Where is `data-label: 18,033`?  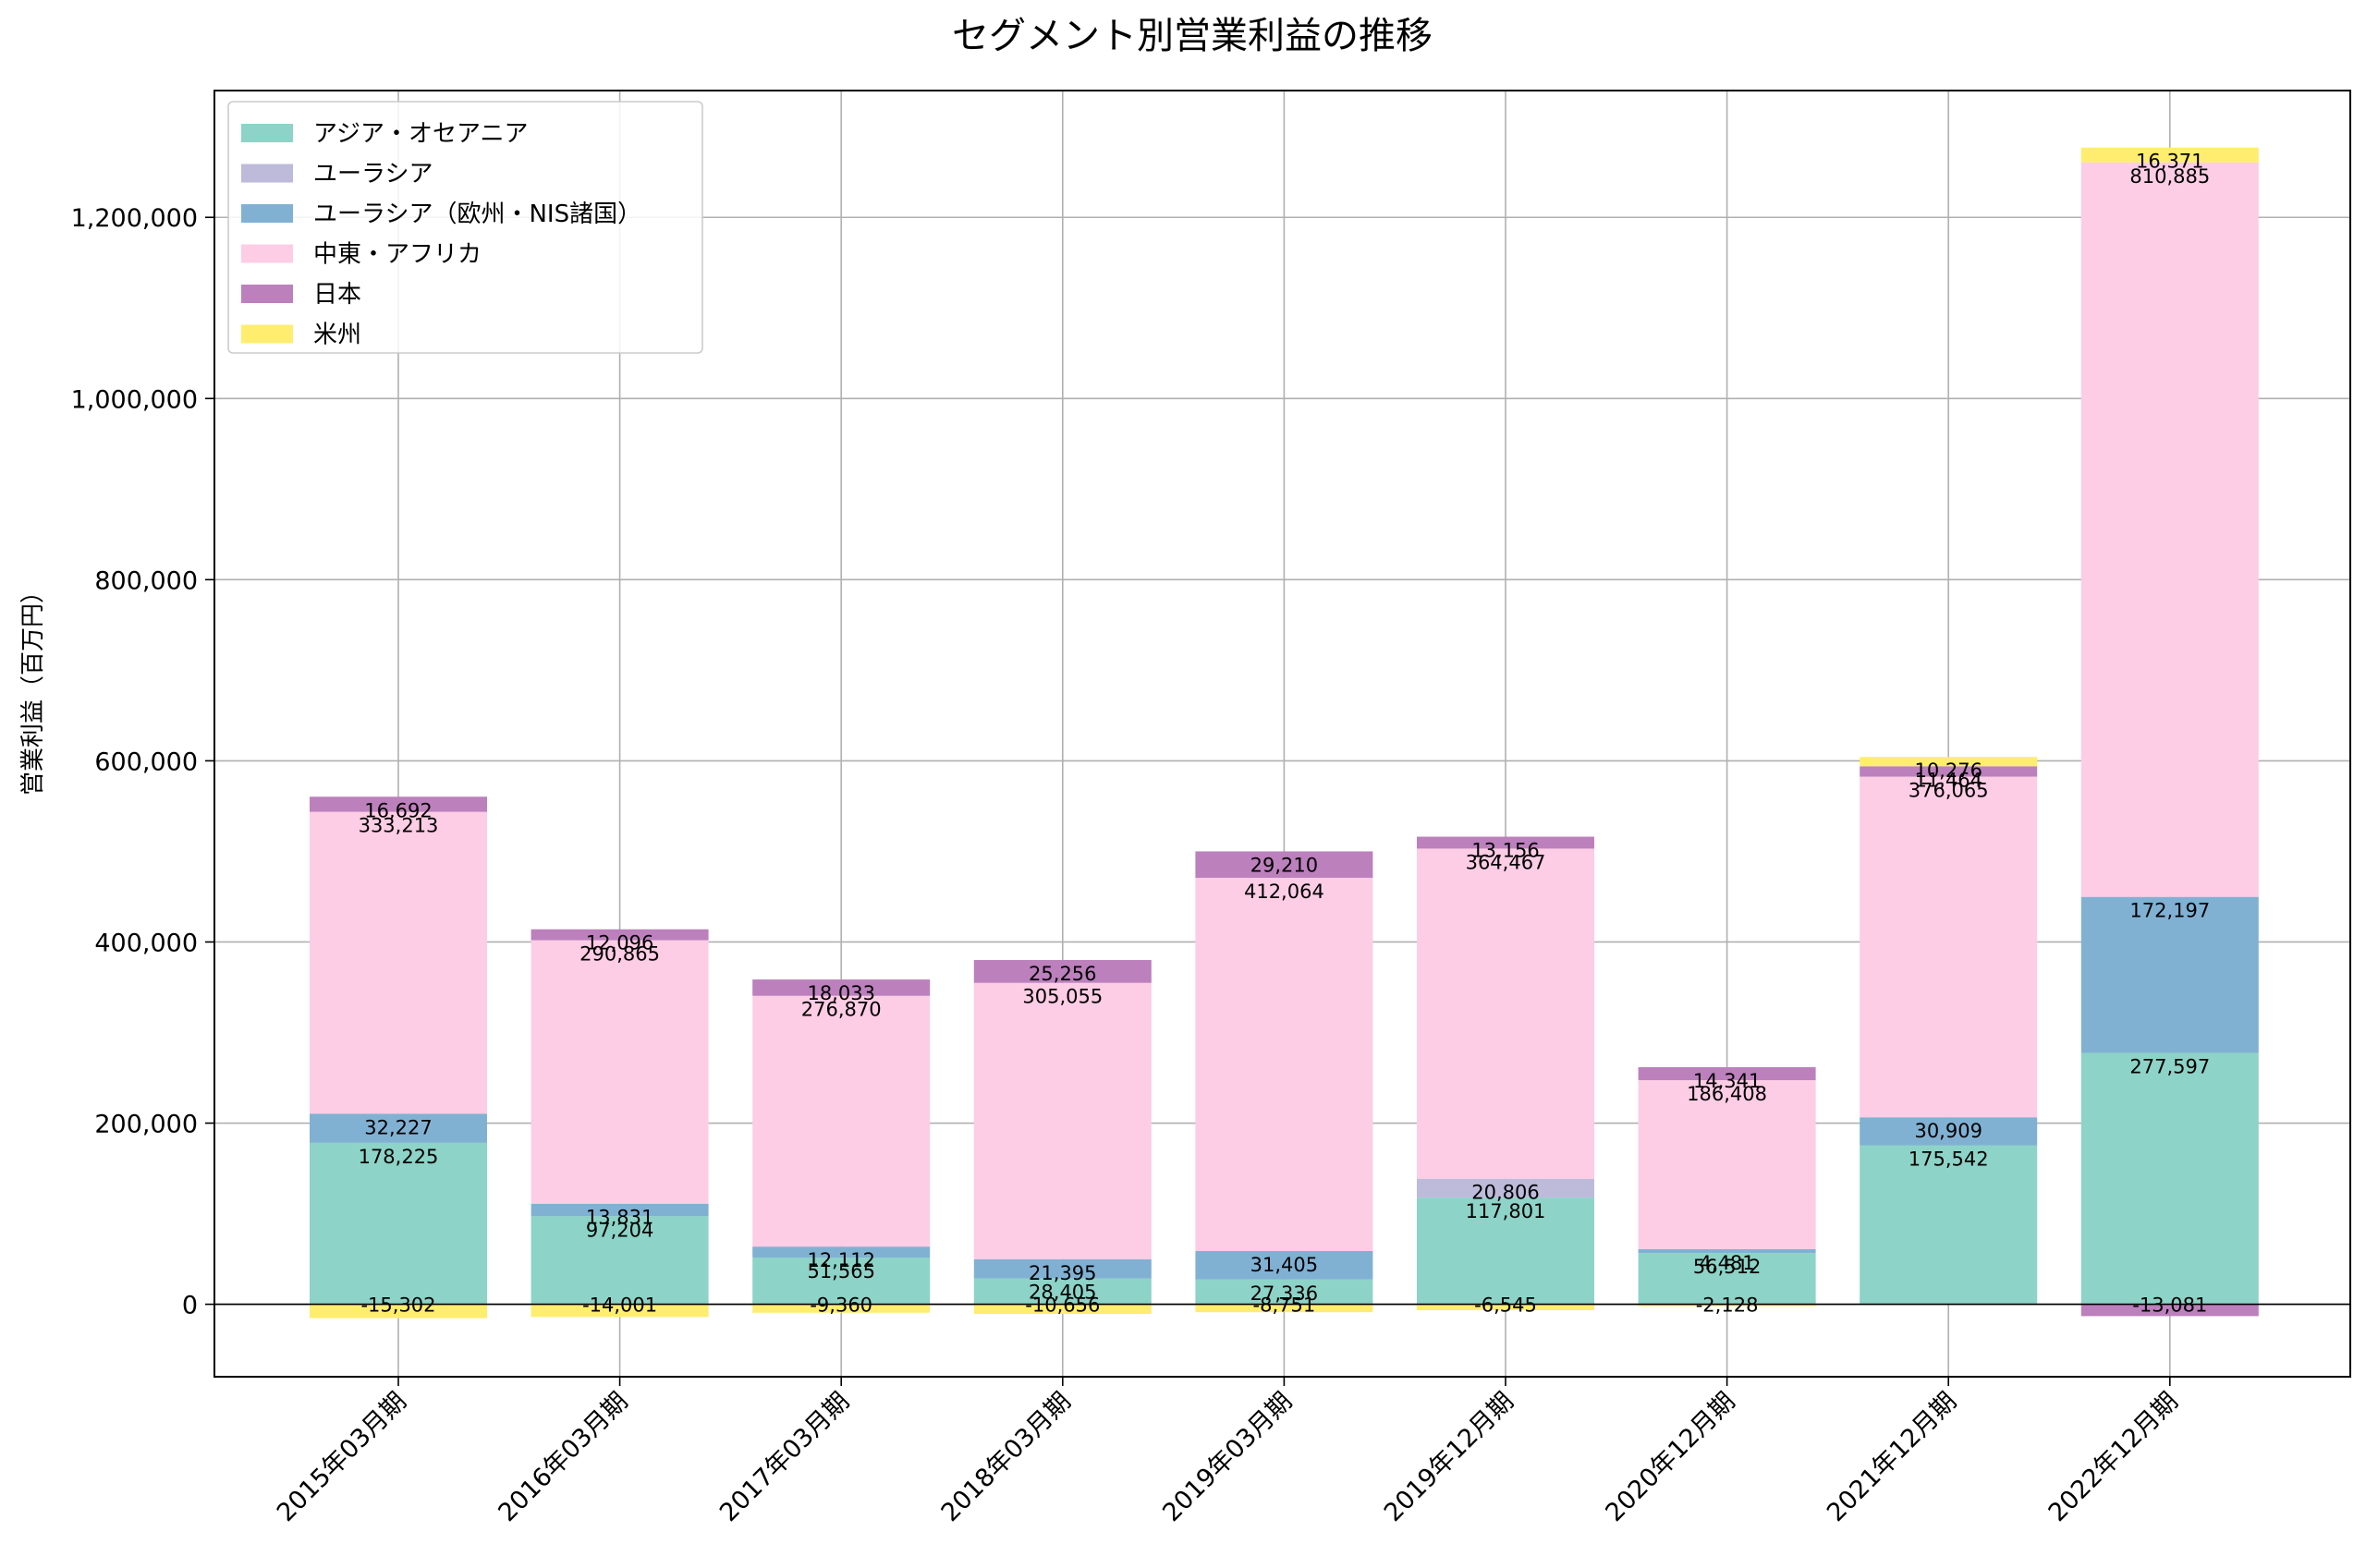 data-label: 18,033 is located at coordinates (841, 993).